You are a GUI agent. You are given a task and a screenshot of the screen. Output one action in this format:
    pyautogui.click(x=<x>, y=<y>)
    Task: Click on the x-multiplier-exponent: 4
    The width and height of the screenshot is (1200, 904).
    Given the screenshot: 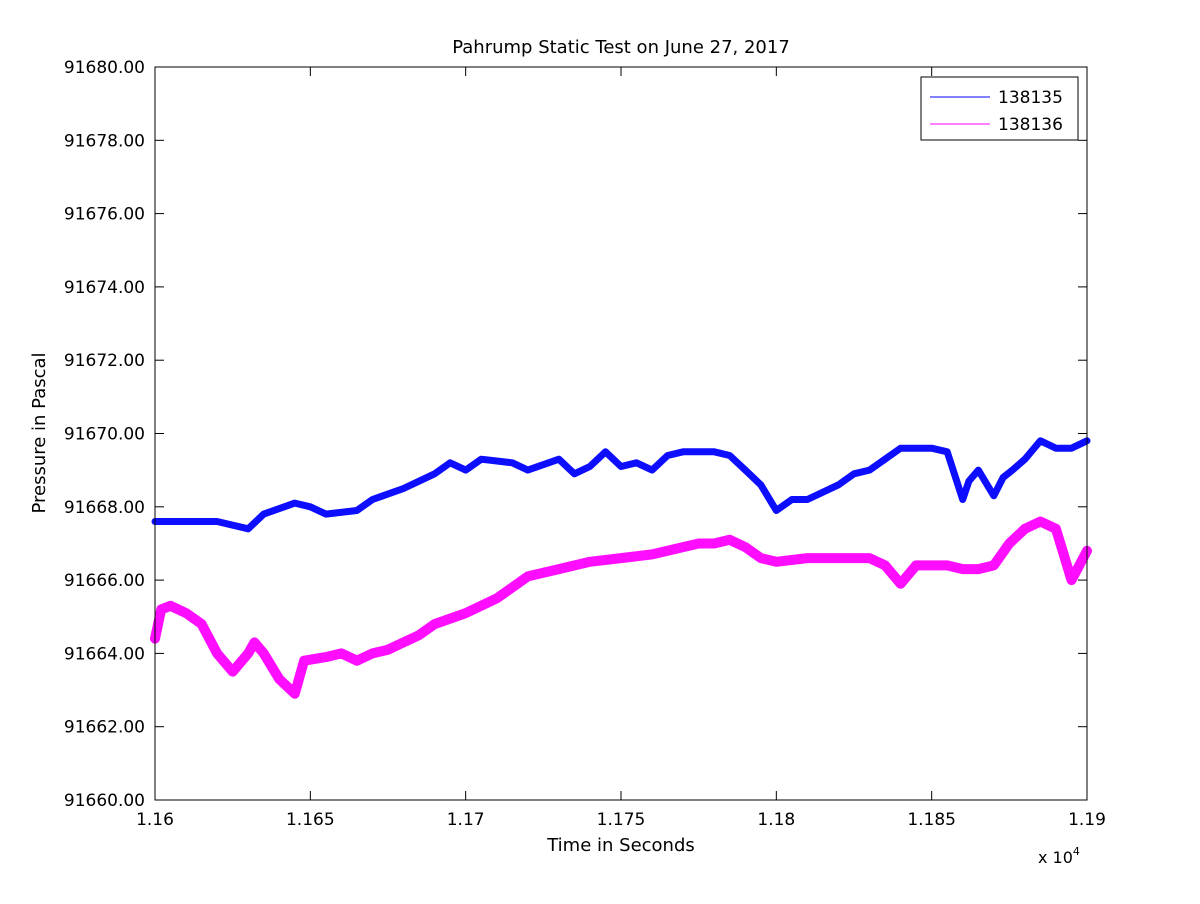 What is the action you would take?
    pyautogui.click(x=1076, y=851)
    